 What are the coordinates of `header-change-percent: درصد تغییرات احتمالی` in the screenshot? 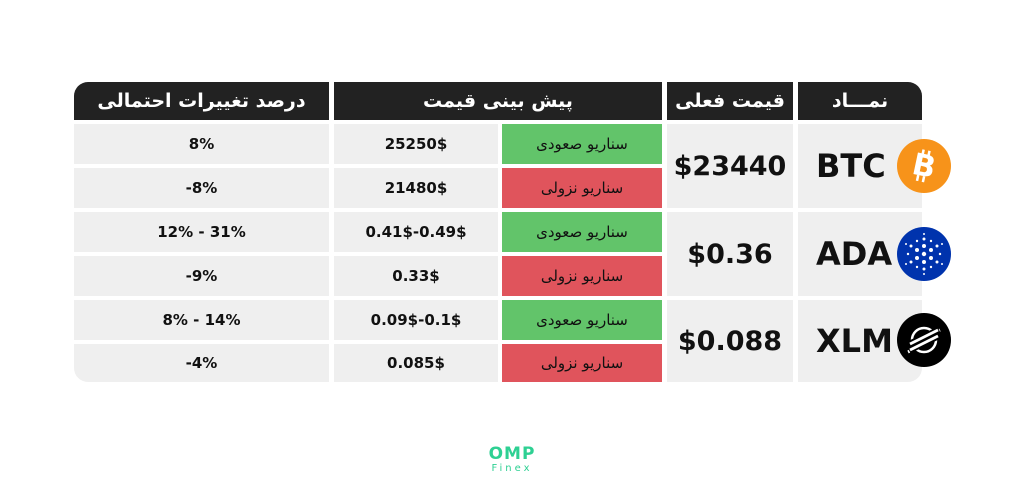 It's located at (201, 101).